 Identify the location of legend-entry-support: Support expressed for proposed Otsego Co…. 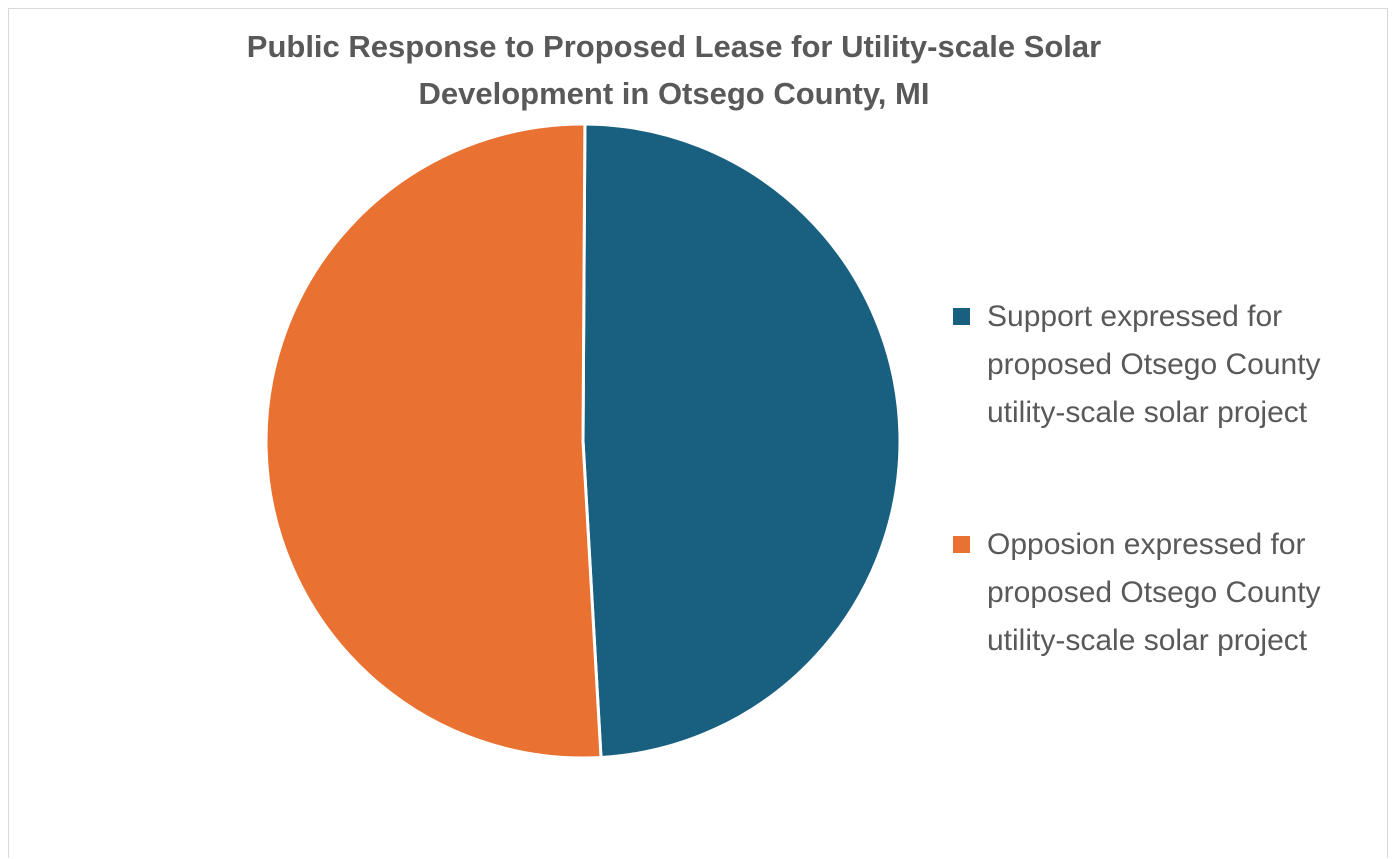
(1169, 365).